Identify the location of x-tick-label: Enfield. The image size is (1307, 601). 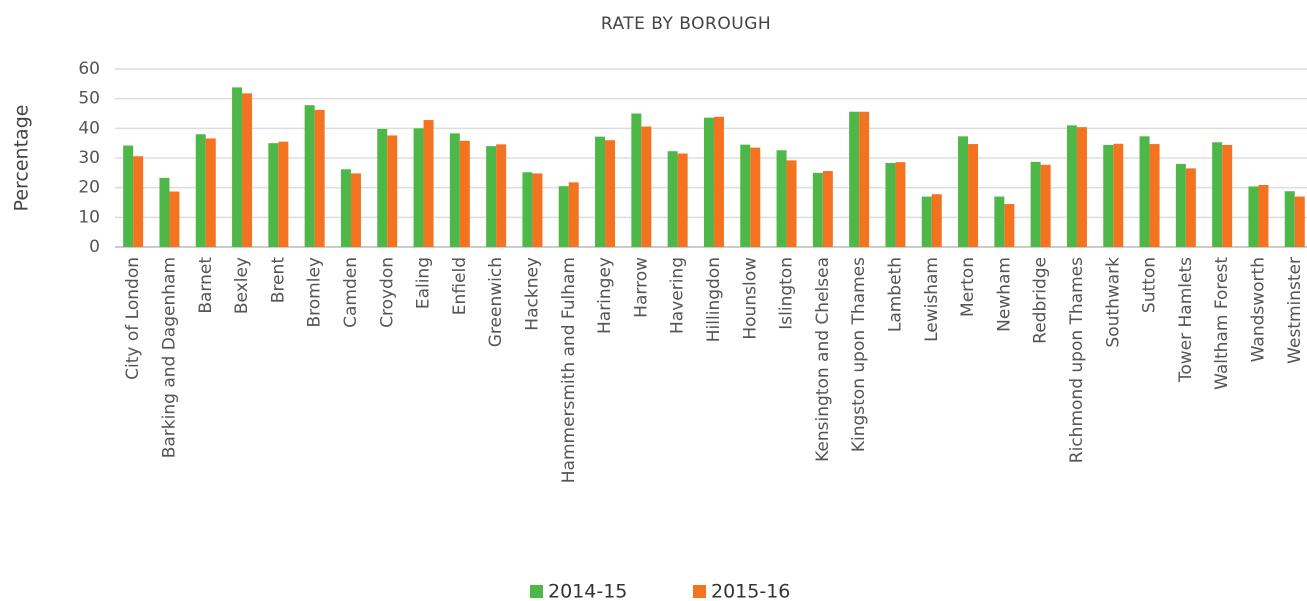
(460, 286).